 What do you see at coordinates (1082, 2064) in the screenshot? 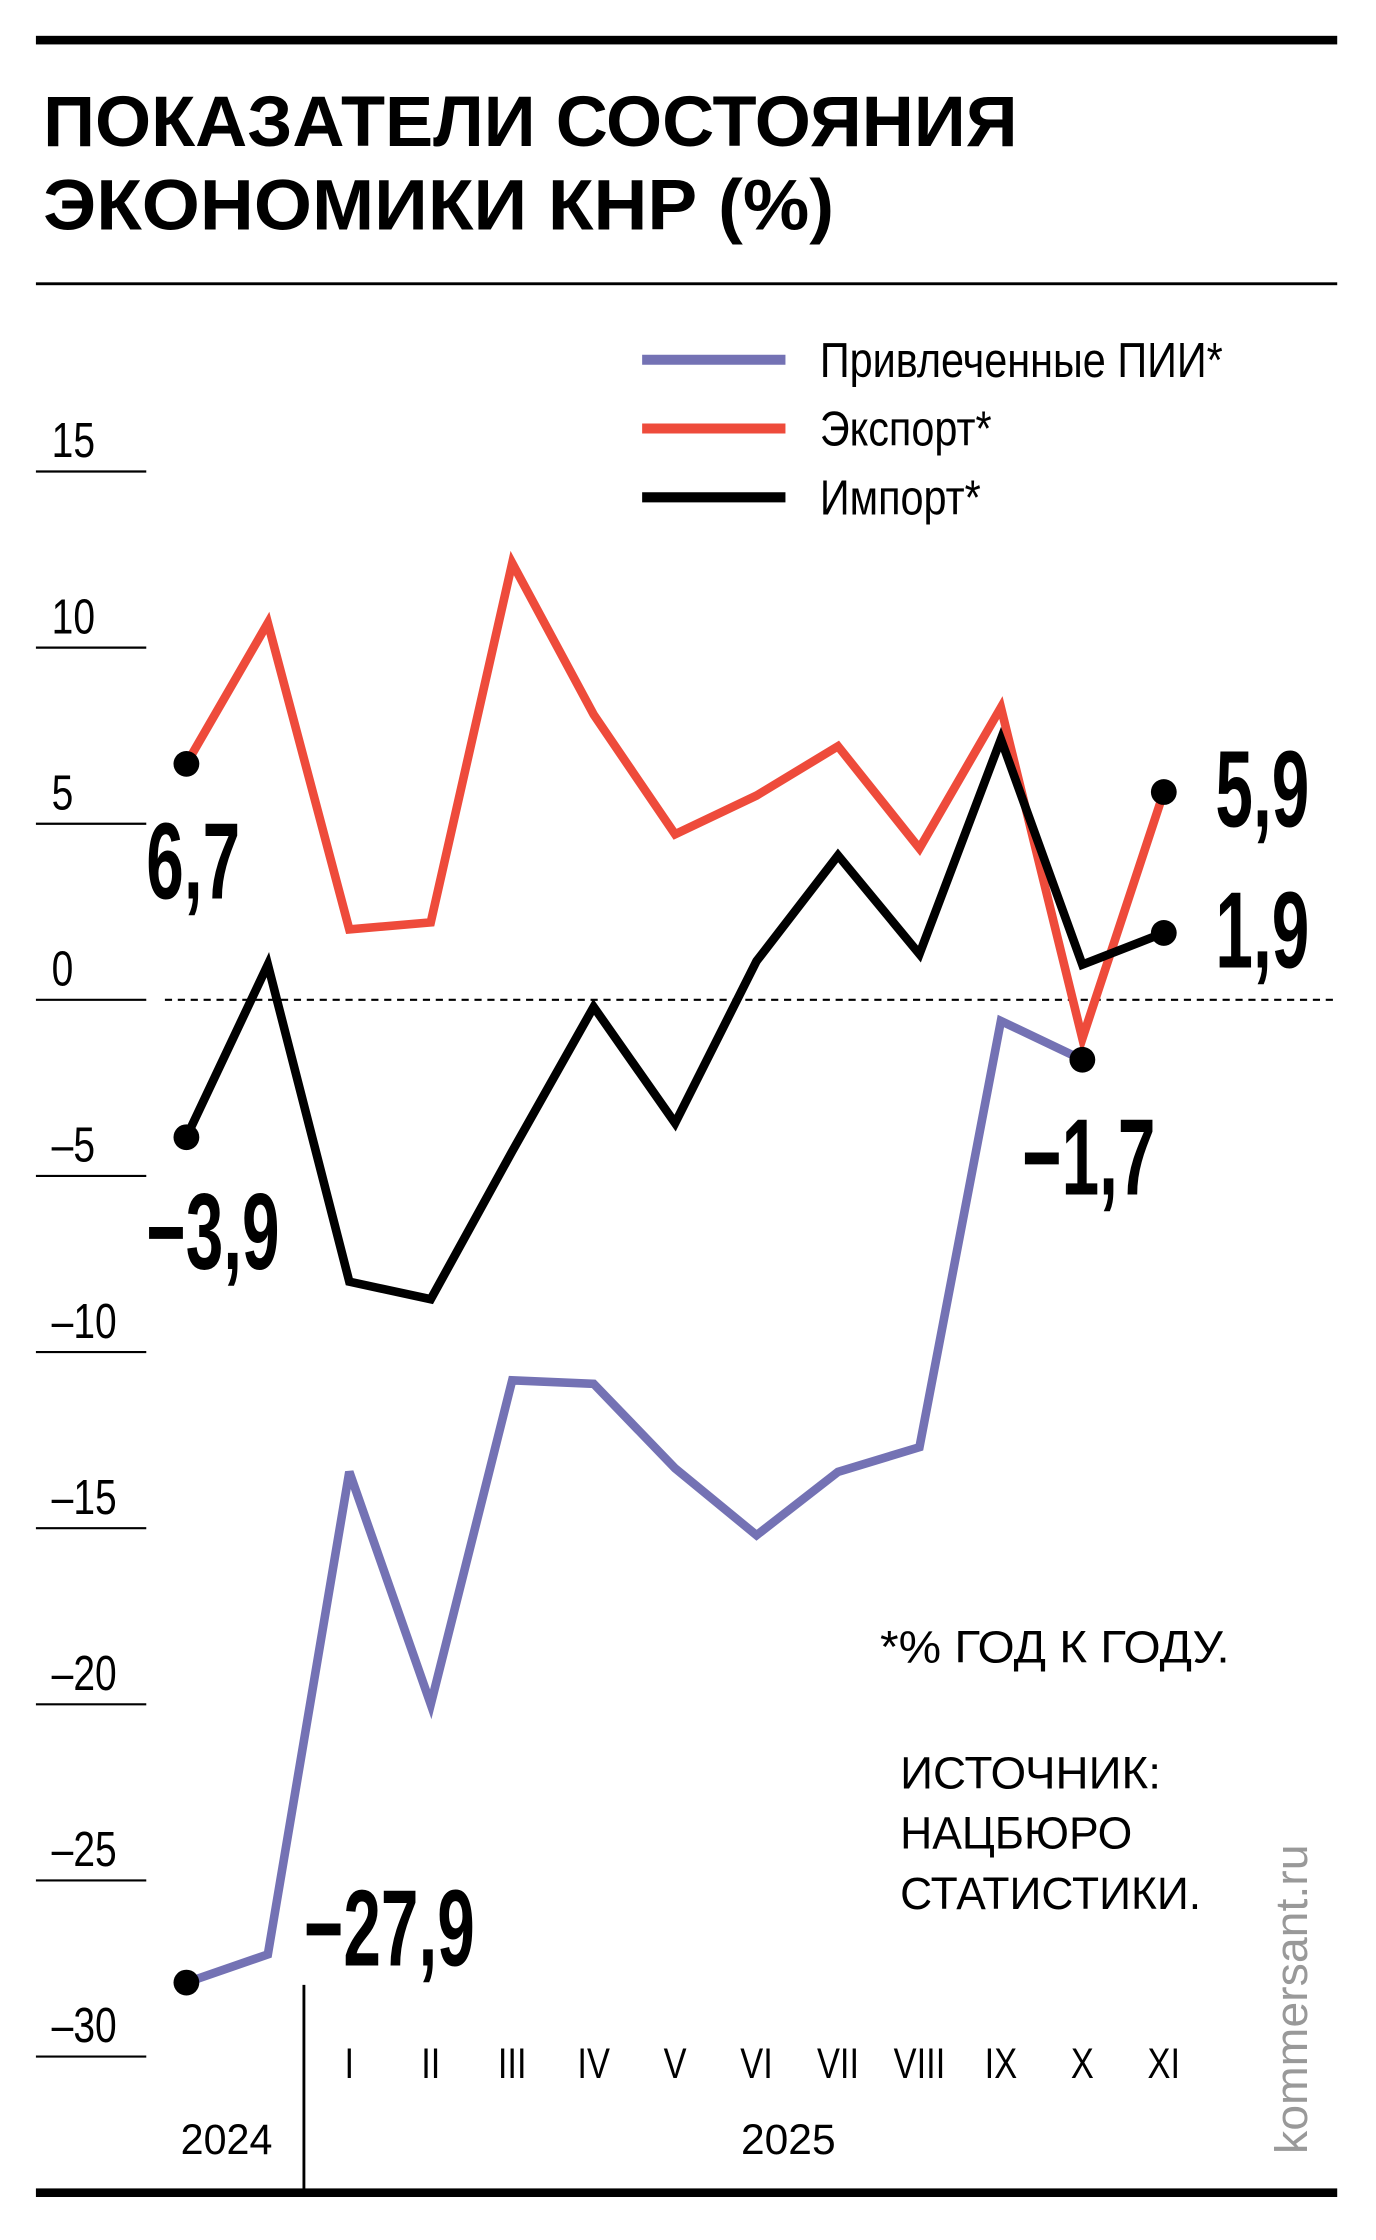
I see `x-tick-label: X` at bounding box center [1082, 2064].